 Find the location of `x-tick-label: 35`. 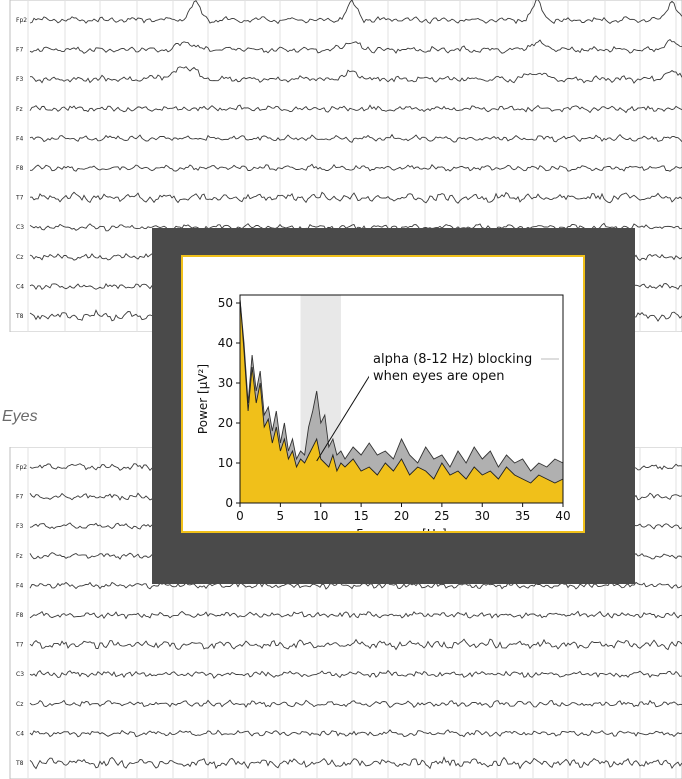

x-tick-label: 35 is located at coordinates (522, 516).